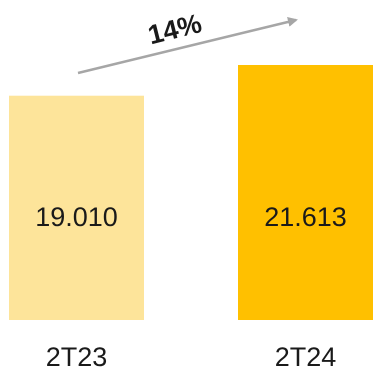 Image resolution: width=373 pixels, height=369 pixels. Describe the element at coordinates (306, 355) in the screenshot. I see `category-label-2T24: 2T24` at that location.